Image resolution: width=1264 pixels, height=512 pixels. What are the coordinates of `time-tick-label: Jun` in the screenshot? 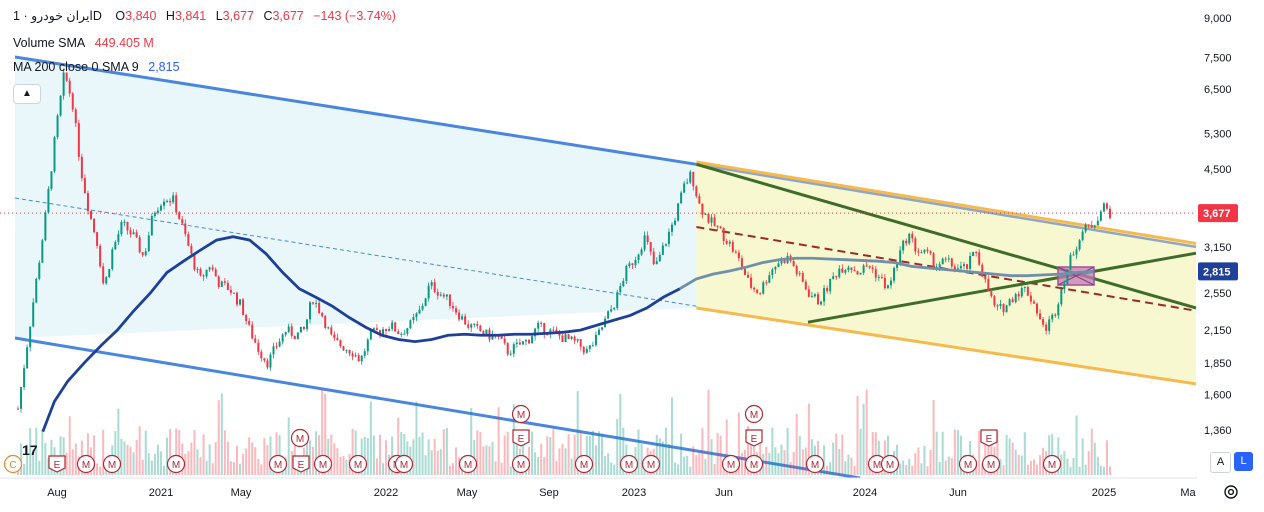 It's located at (958, 493).